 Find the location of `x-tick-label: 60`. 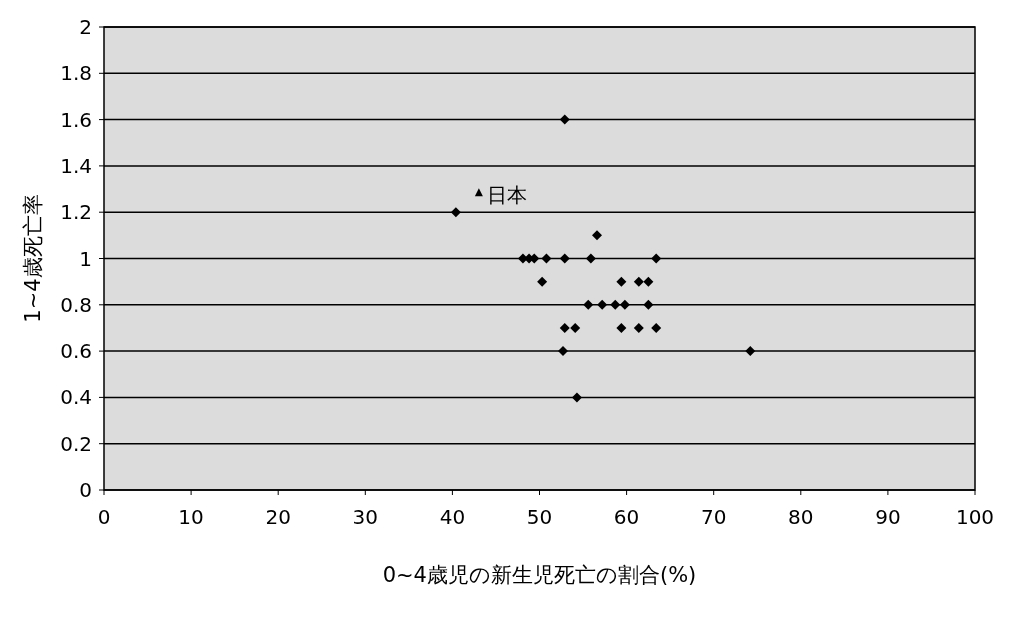

x-tick-label: 60 is located at coordinates (626, 517).